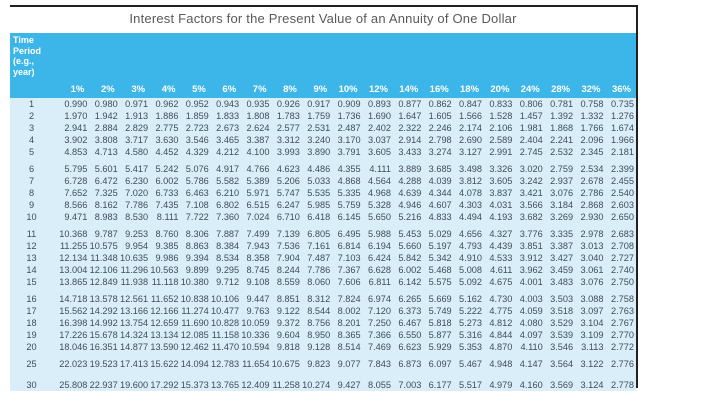 Image resolution: width=719 pixels, height=414 pixels. I want to click on factor-cell: 1.808, so click(256, 116).